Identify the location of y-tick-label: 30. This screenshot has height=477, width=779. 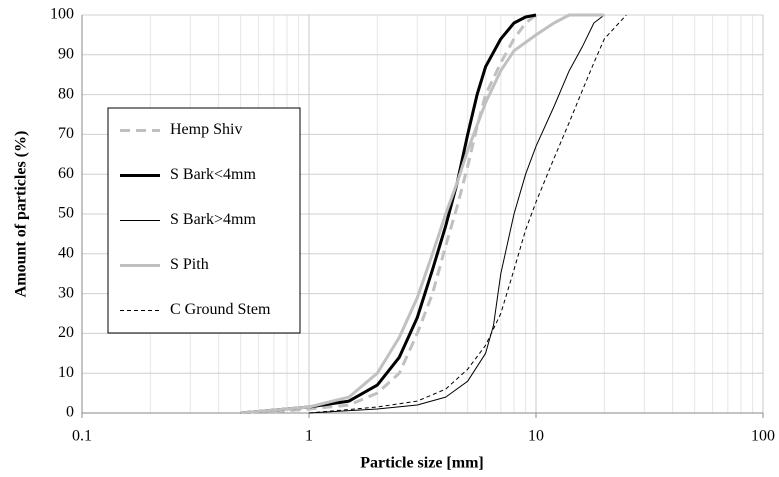
(66, 292).